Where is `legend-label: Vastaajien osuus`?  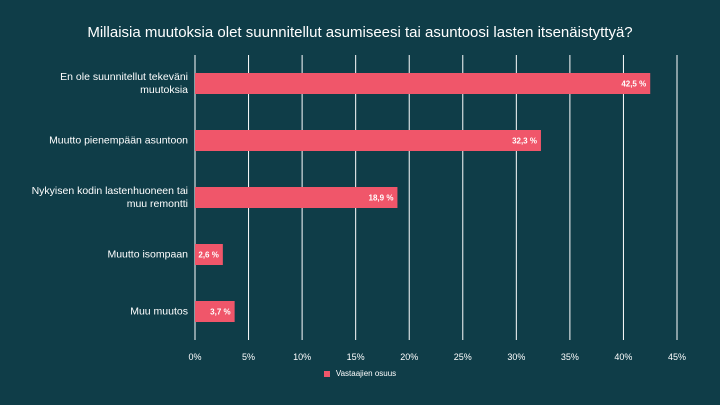 legend-label: Vastaajien osuus is located at coordinates (366, 373).